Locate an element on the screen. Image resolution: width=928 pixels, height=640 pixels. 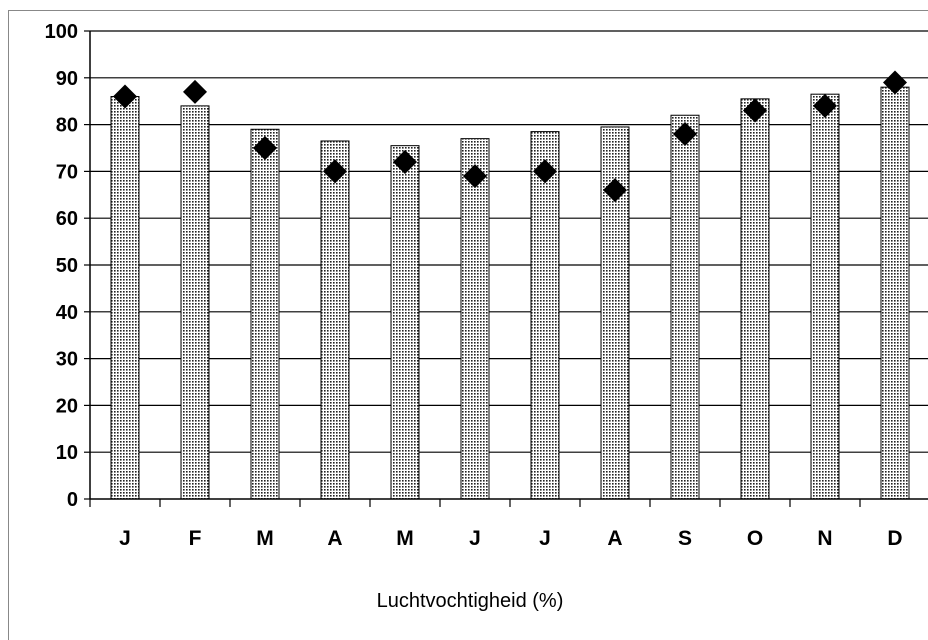
y-tick-label: 20 is located at coordinates (67, 406).